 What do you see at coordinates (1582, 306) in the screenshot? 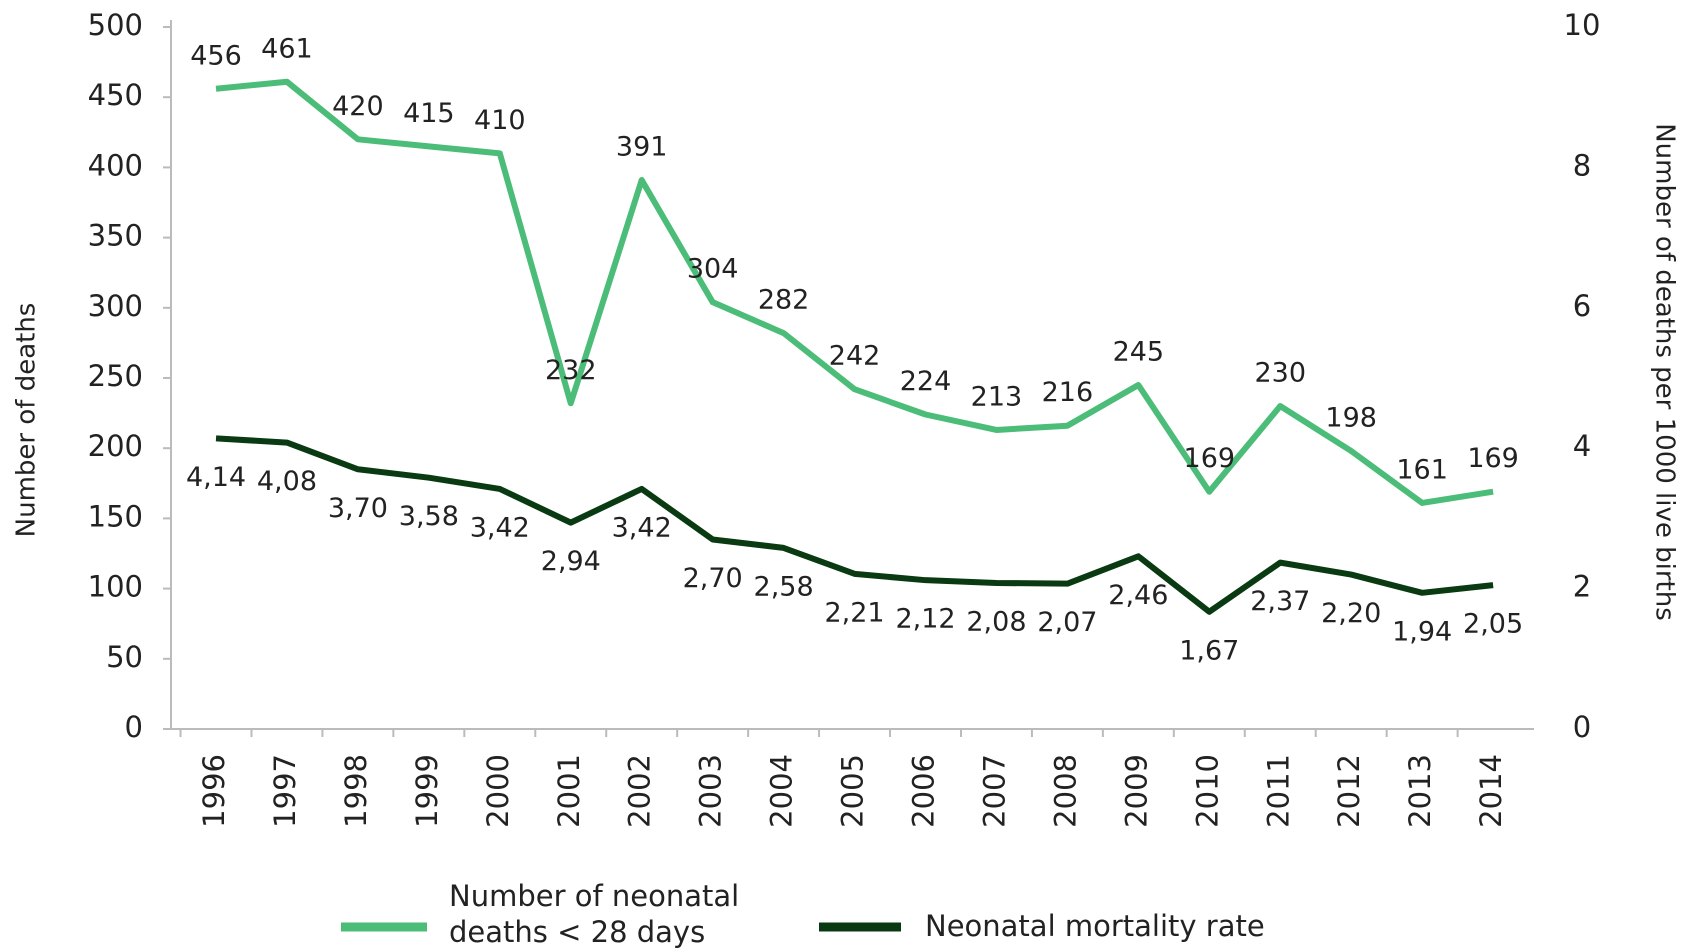
I see `y2-tick-label: 6` at bounding box center [1582, 306].